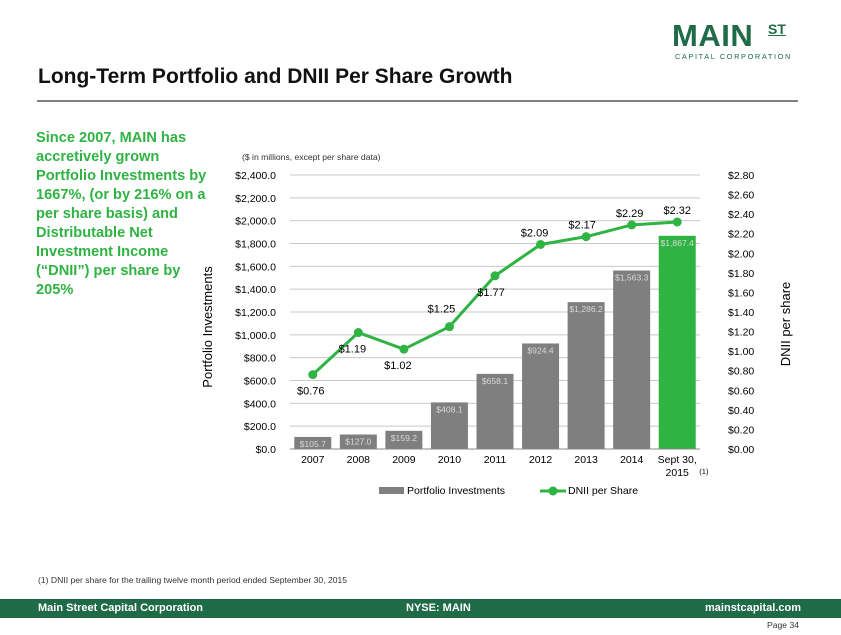 The image size is (841, 635). I want to click on x-axis-tick: 2010, so click(450, 460).